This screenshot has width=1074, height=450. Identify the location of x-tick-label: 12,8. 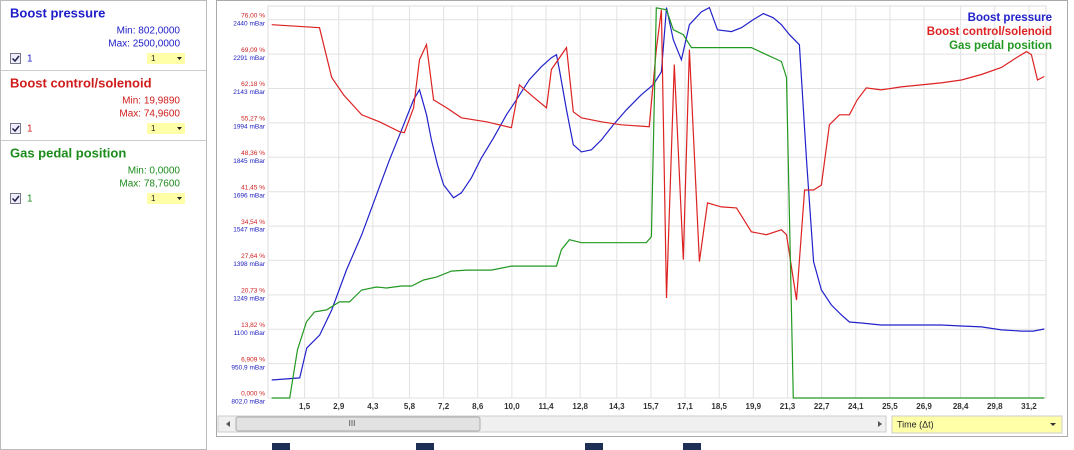
(580, 406).